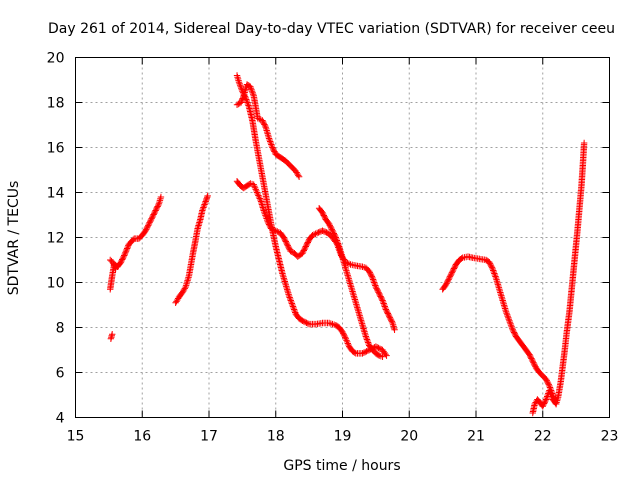  Describe the element at coordinates (409, 437) in the screenshot. I see `x-tick-label: 20` at that location.